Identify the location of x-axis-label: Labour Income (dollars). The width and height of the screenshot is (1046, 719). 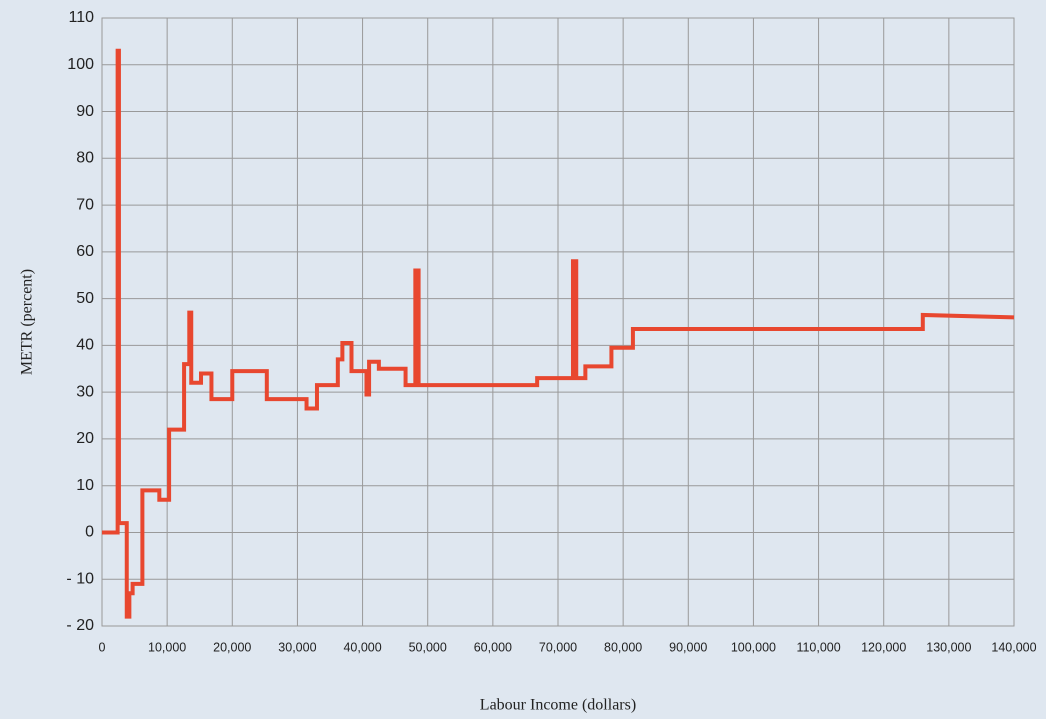
(558, 705).